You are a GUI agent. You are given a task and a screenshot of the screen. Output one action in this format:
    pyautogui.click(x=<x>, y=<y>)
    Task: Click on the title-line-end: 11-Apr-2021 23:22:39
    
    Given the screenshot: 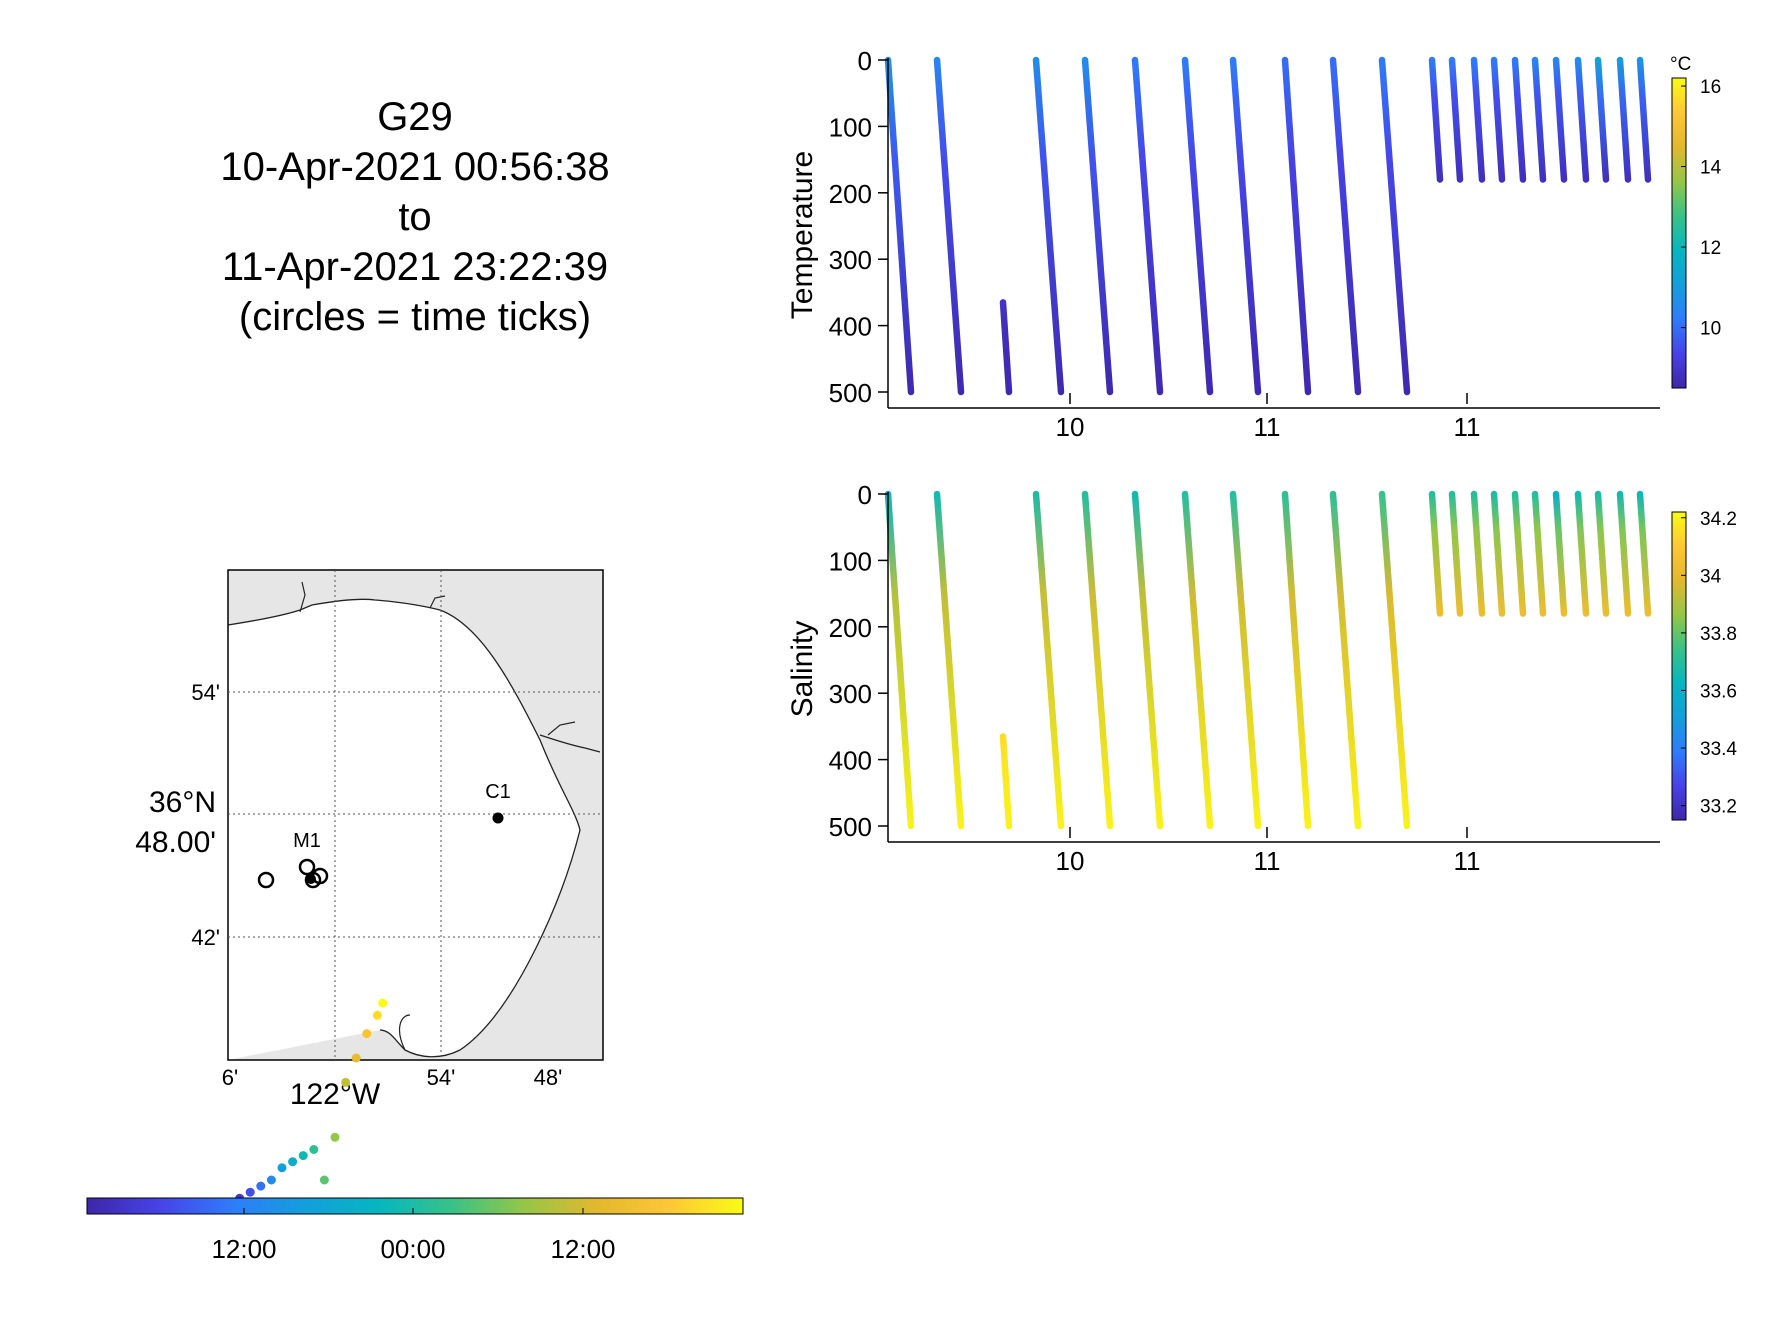 What is the action you would take?
    pyautogui.click(x=415, y=267)
    